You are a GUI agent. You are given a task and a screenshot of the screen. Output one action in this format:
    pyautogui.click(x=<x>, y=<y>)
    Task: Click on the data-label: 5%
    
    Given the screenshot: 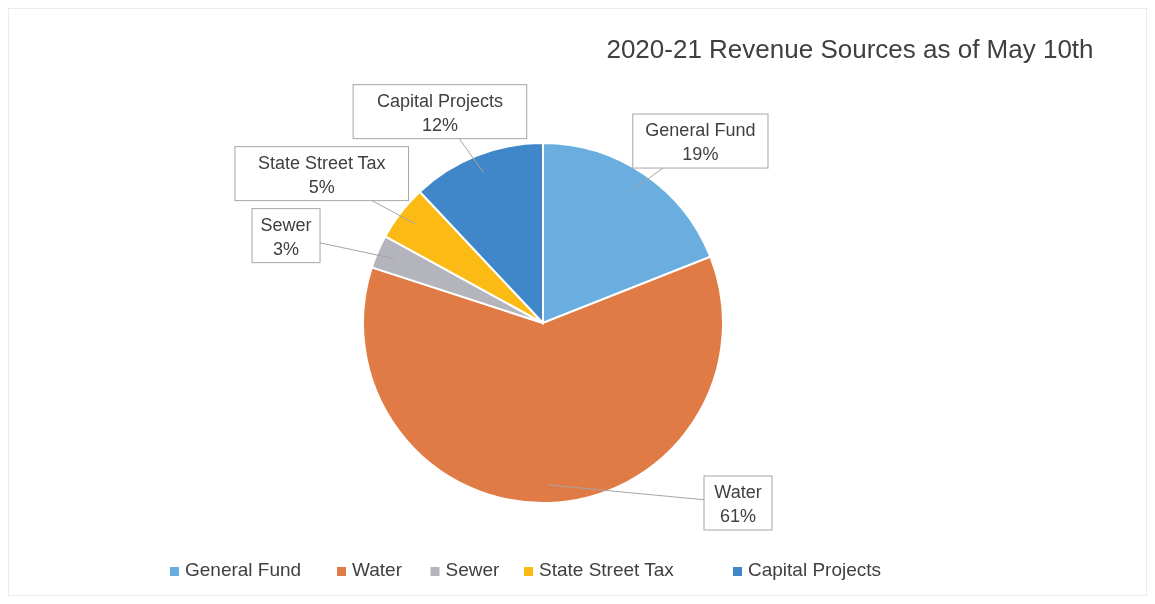 What is the action you would take?
    pyautogui.click(x=321, y=186)
    